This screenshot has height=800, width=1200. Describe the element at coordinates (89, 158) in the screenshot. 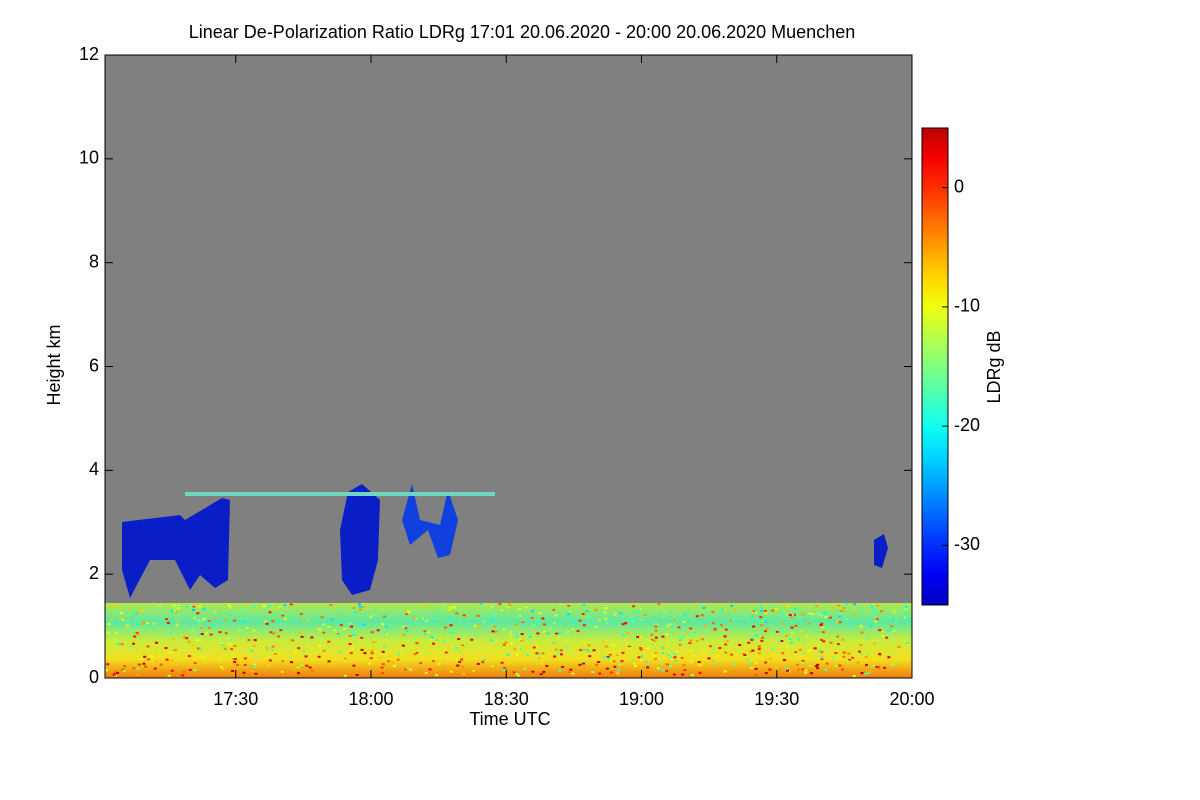

I see `y-tick-label: 10` at that location.